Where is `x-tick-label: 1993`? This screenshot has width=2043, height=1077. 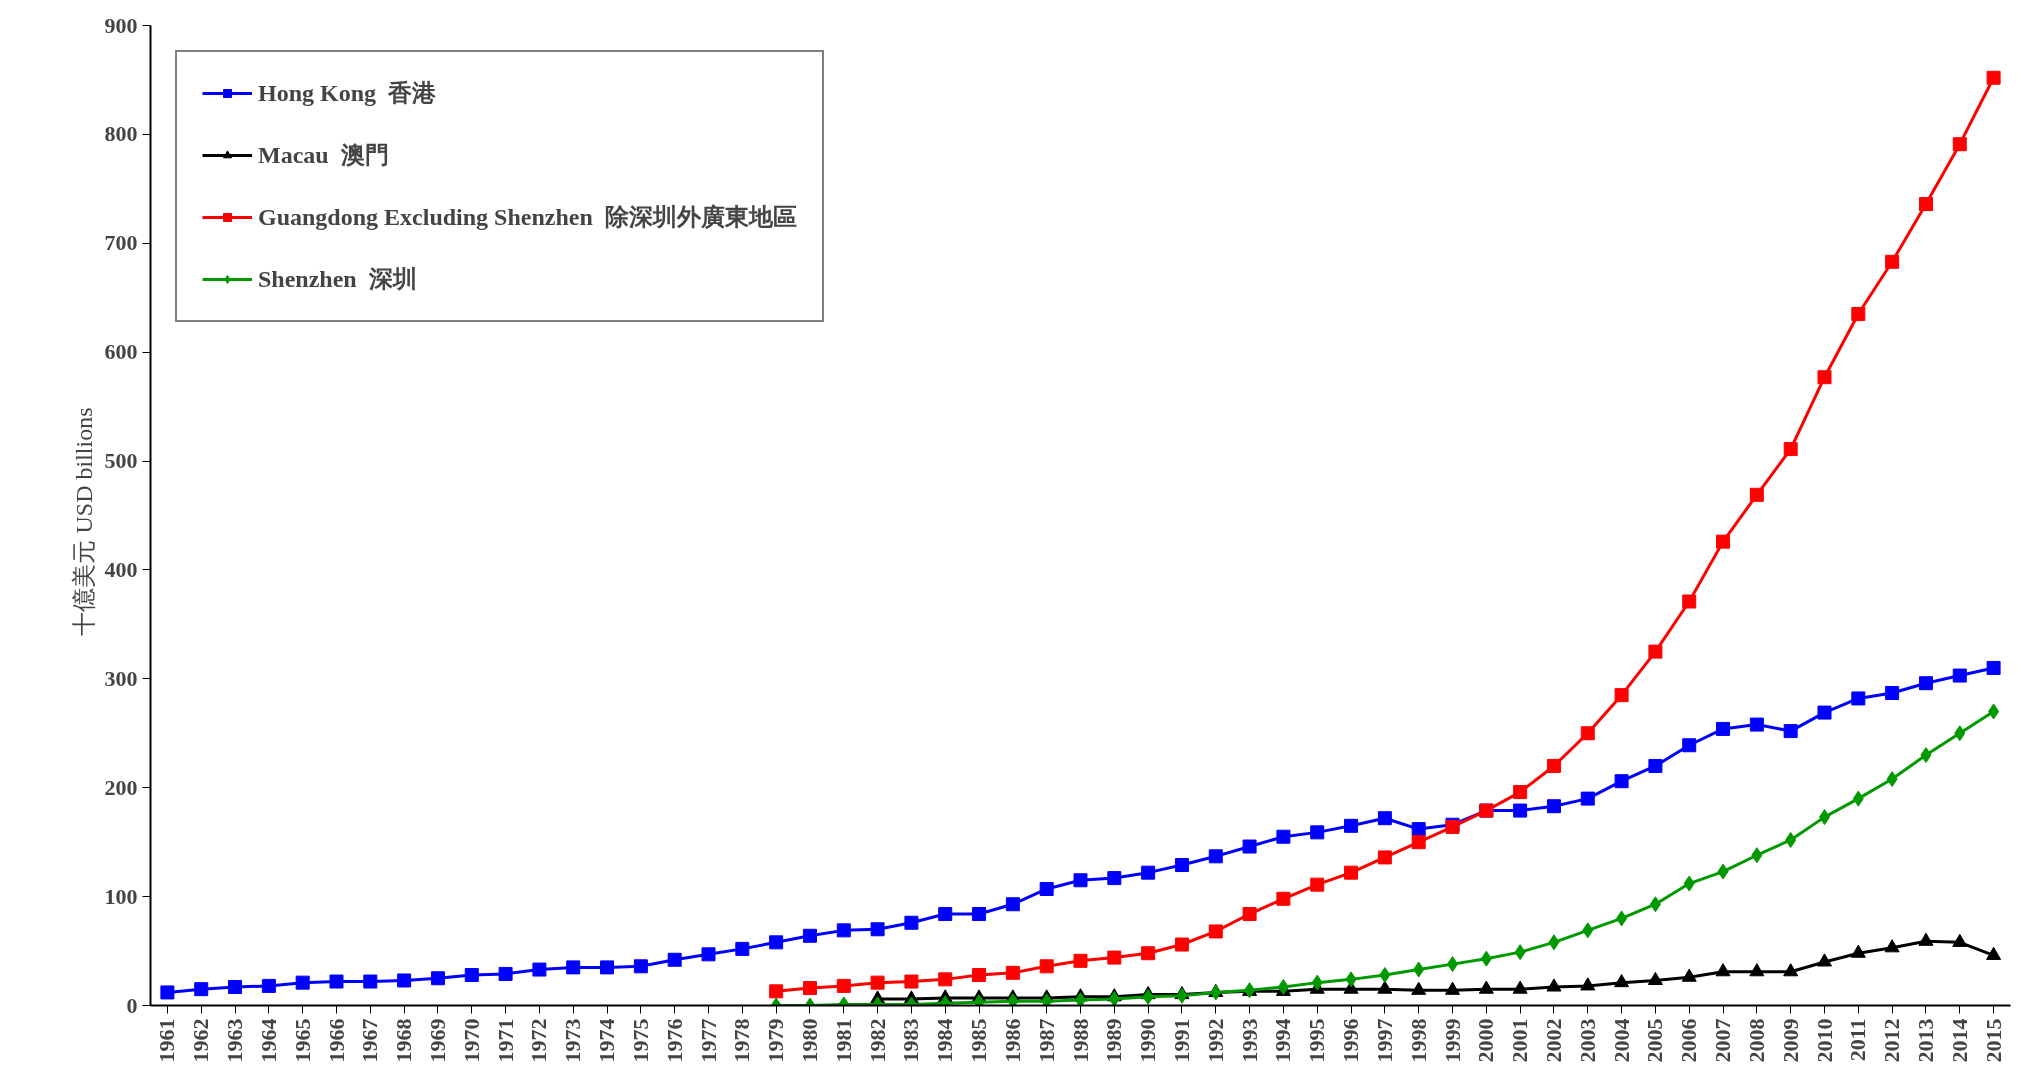
x-tick-label: 1993 is located at coordinates (1249, 1040).